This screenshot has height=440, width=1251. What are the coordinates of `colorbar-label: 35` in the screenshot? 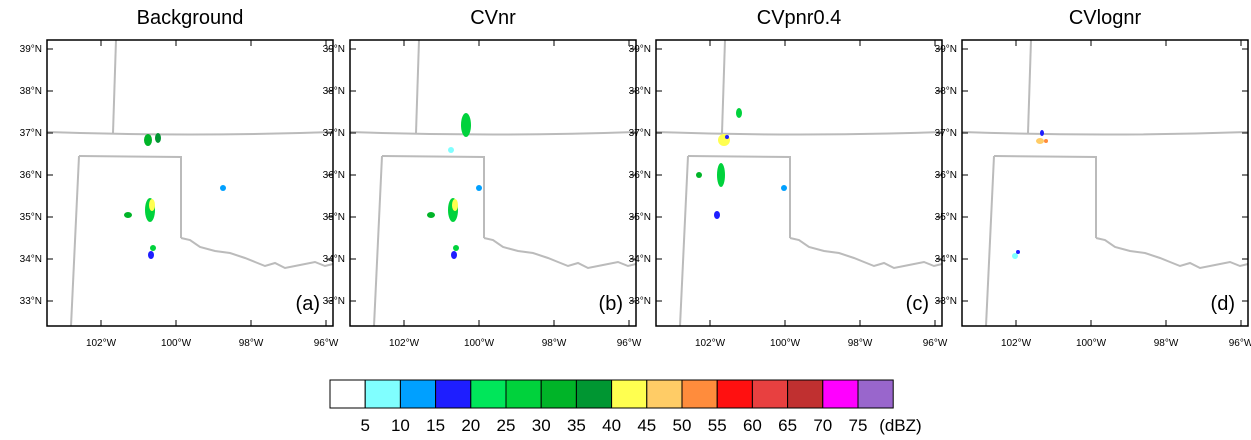 It's located at (576, 425).